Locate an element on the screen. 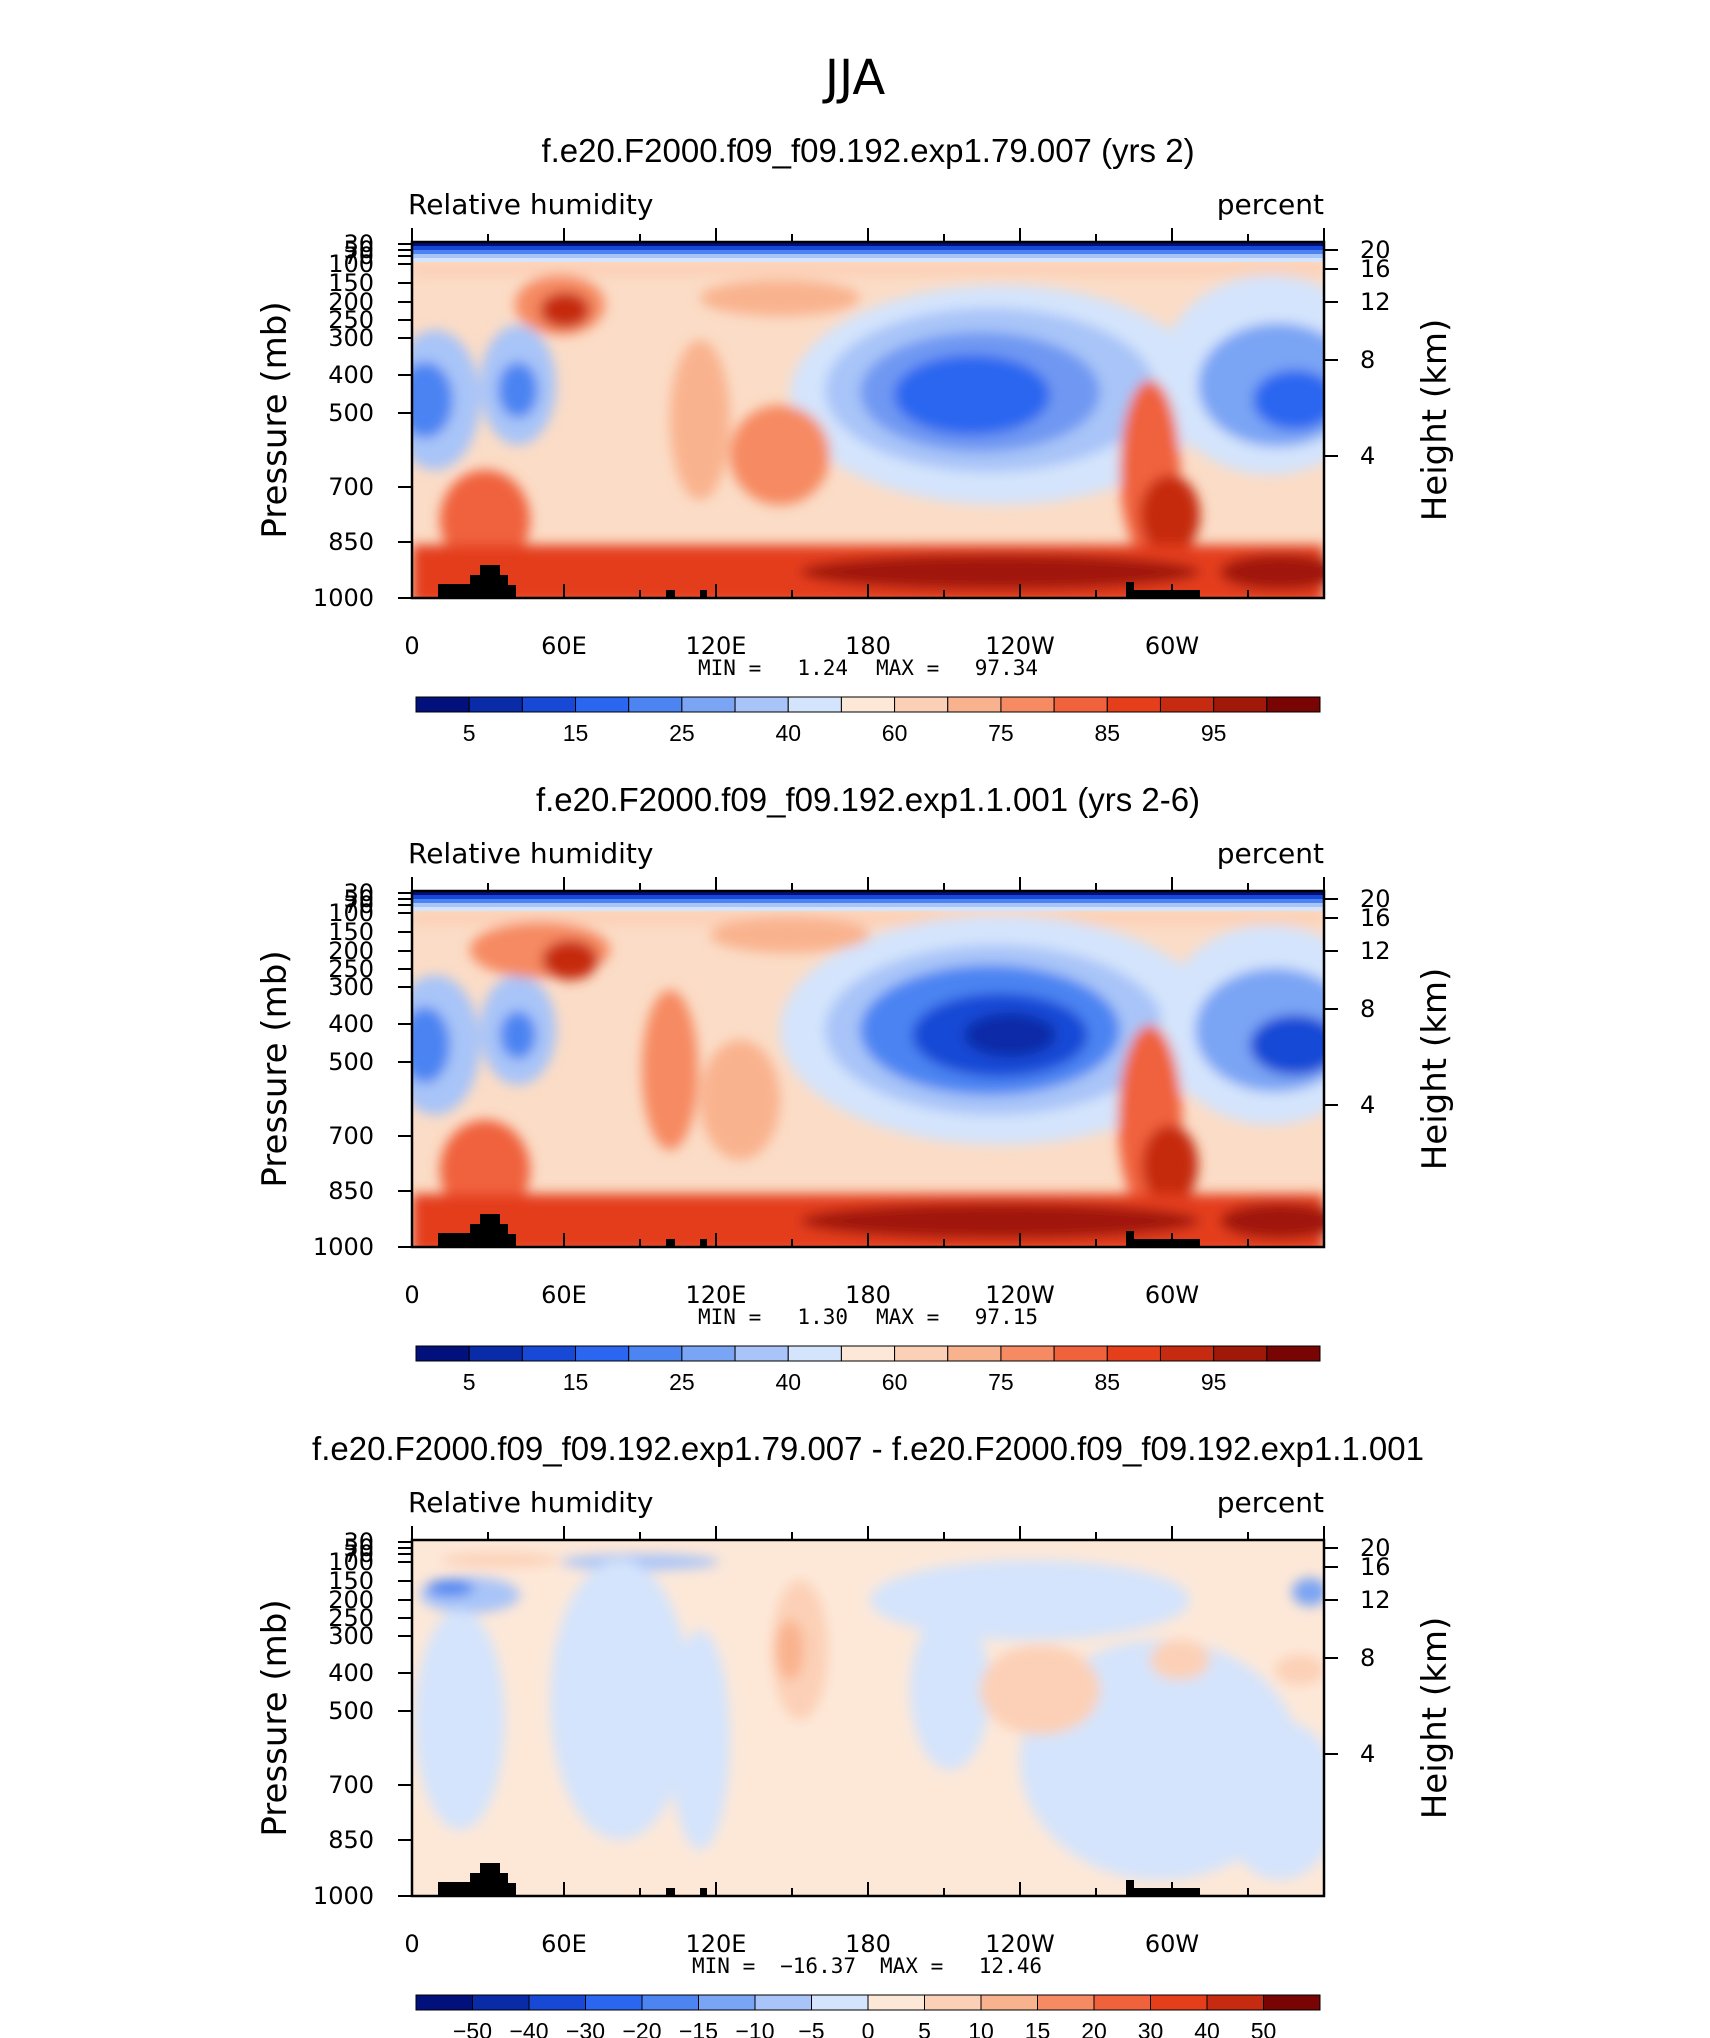  panel-2-height-tick-label: 16 is located at coordinates (1375, 918).